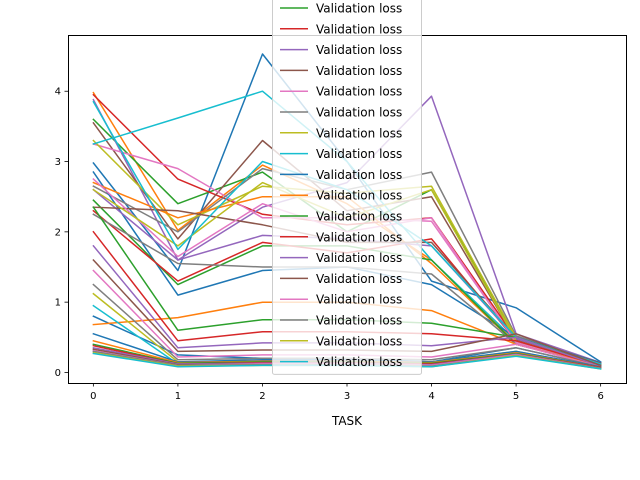 The image size is (640, 480). I want to click on x-tick-label: 2, so click(262, 396).